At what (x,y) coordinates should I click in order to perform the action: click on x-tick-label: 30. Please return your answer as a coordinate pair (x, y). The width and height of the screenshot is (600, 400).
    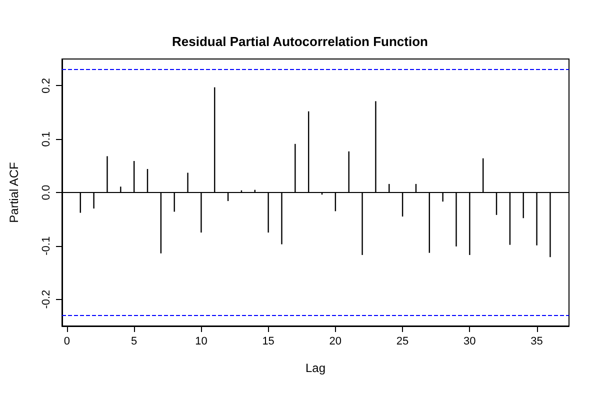
    Looking at the image, I should click on (470, 342).